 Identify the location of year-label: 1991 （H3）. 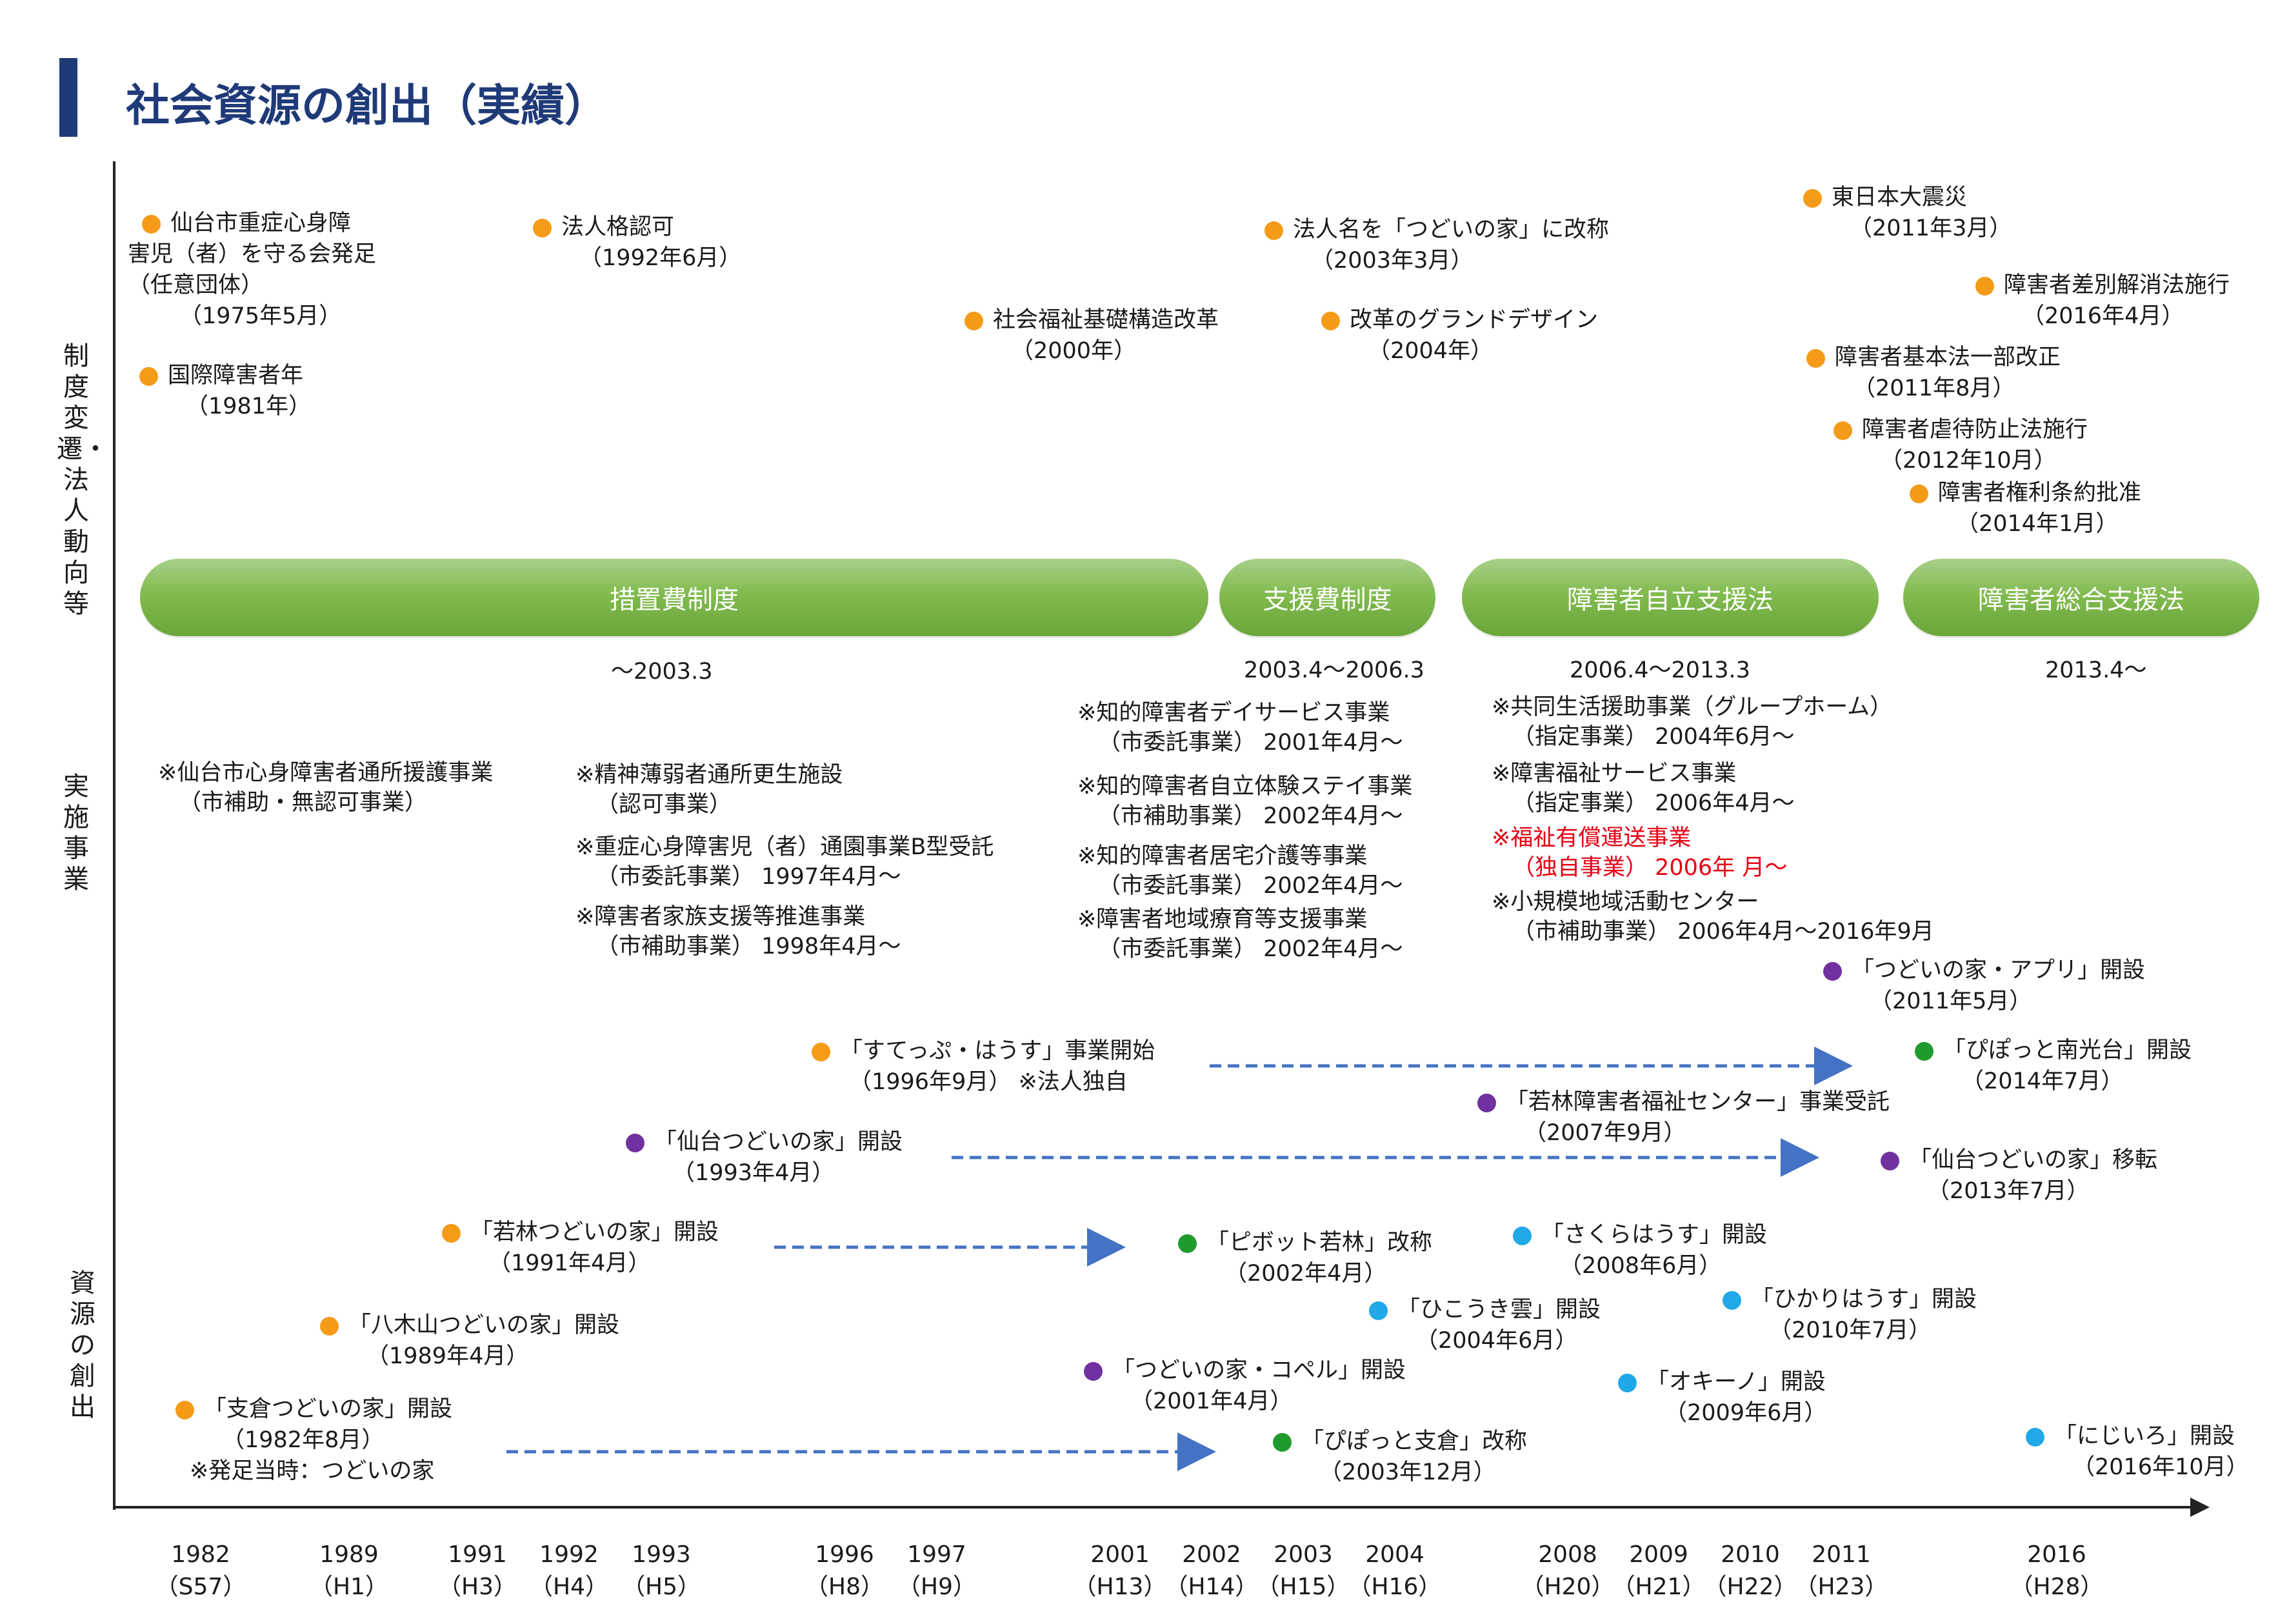
(477, 1570).